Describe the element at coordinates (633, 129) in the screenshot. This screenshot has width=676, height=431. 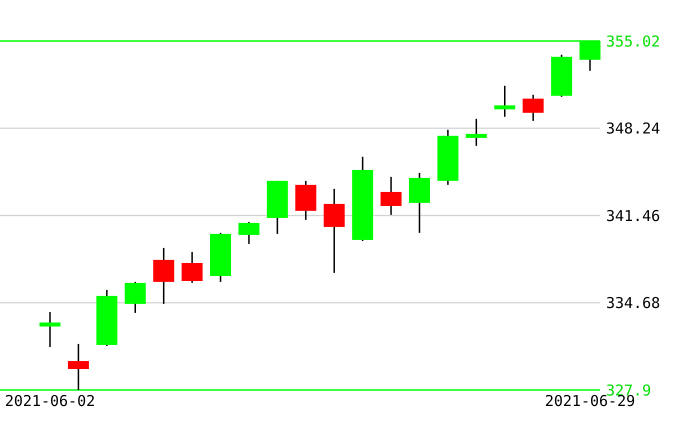
I see `y-tick-label: 348.24` at that location.